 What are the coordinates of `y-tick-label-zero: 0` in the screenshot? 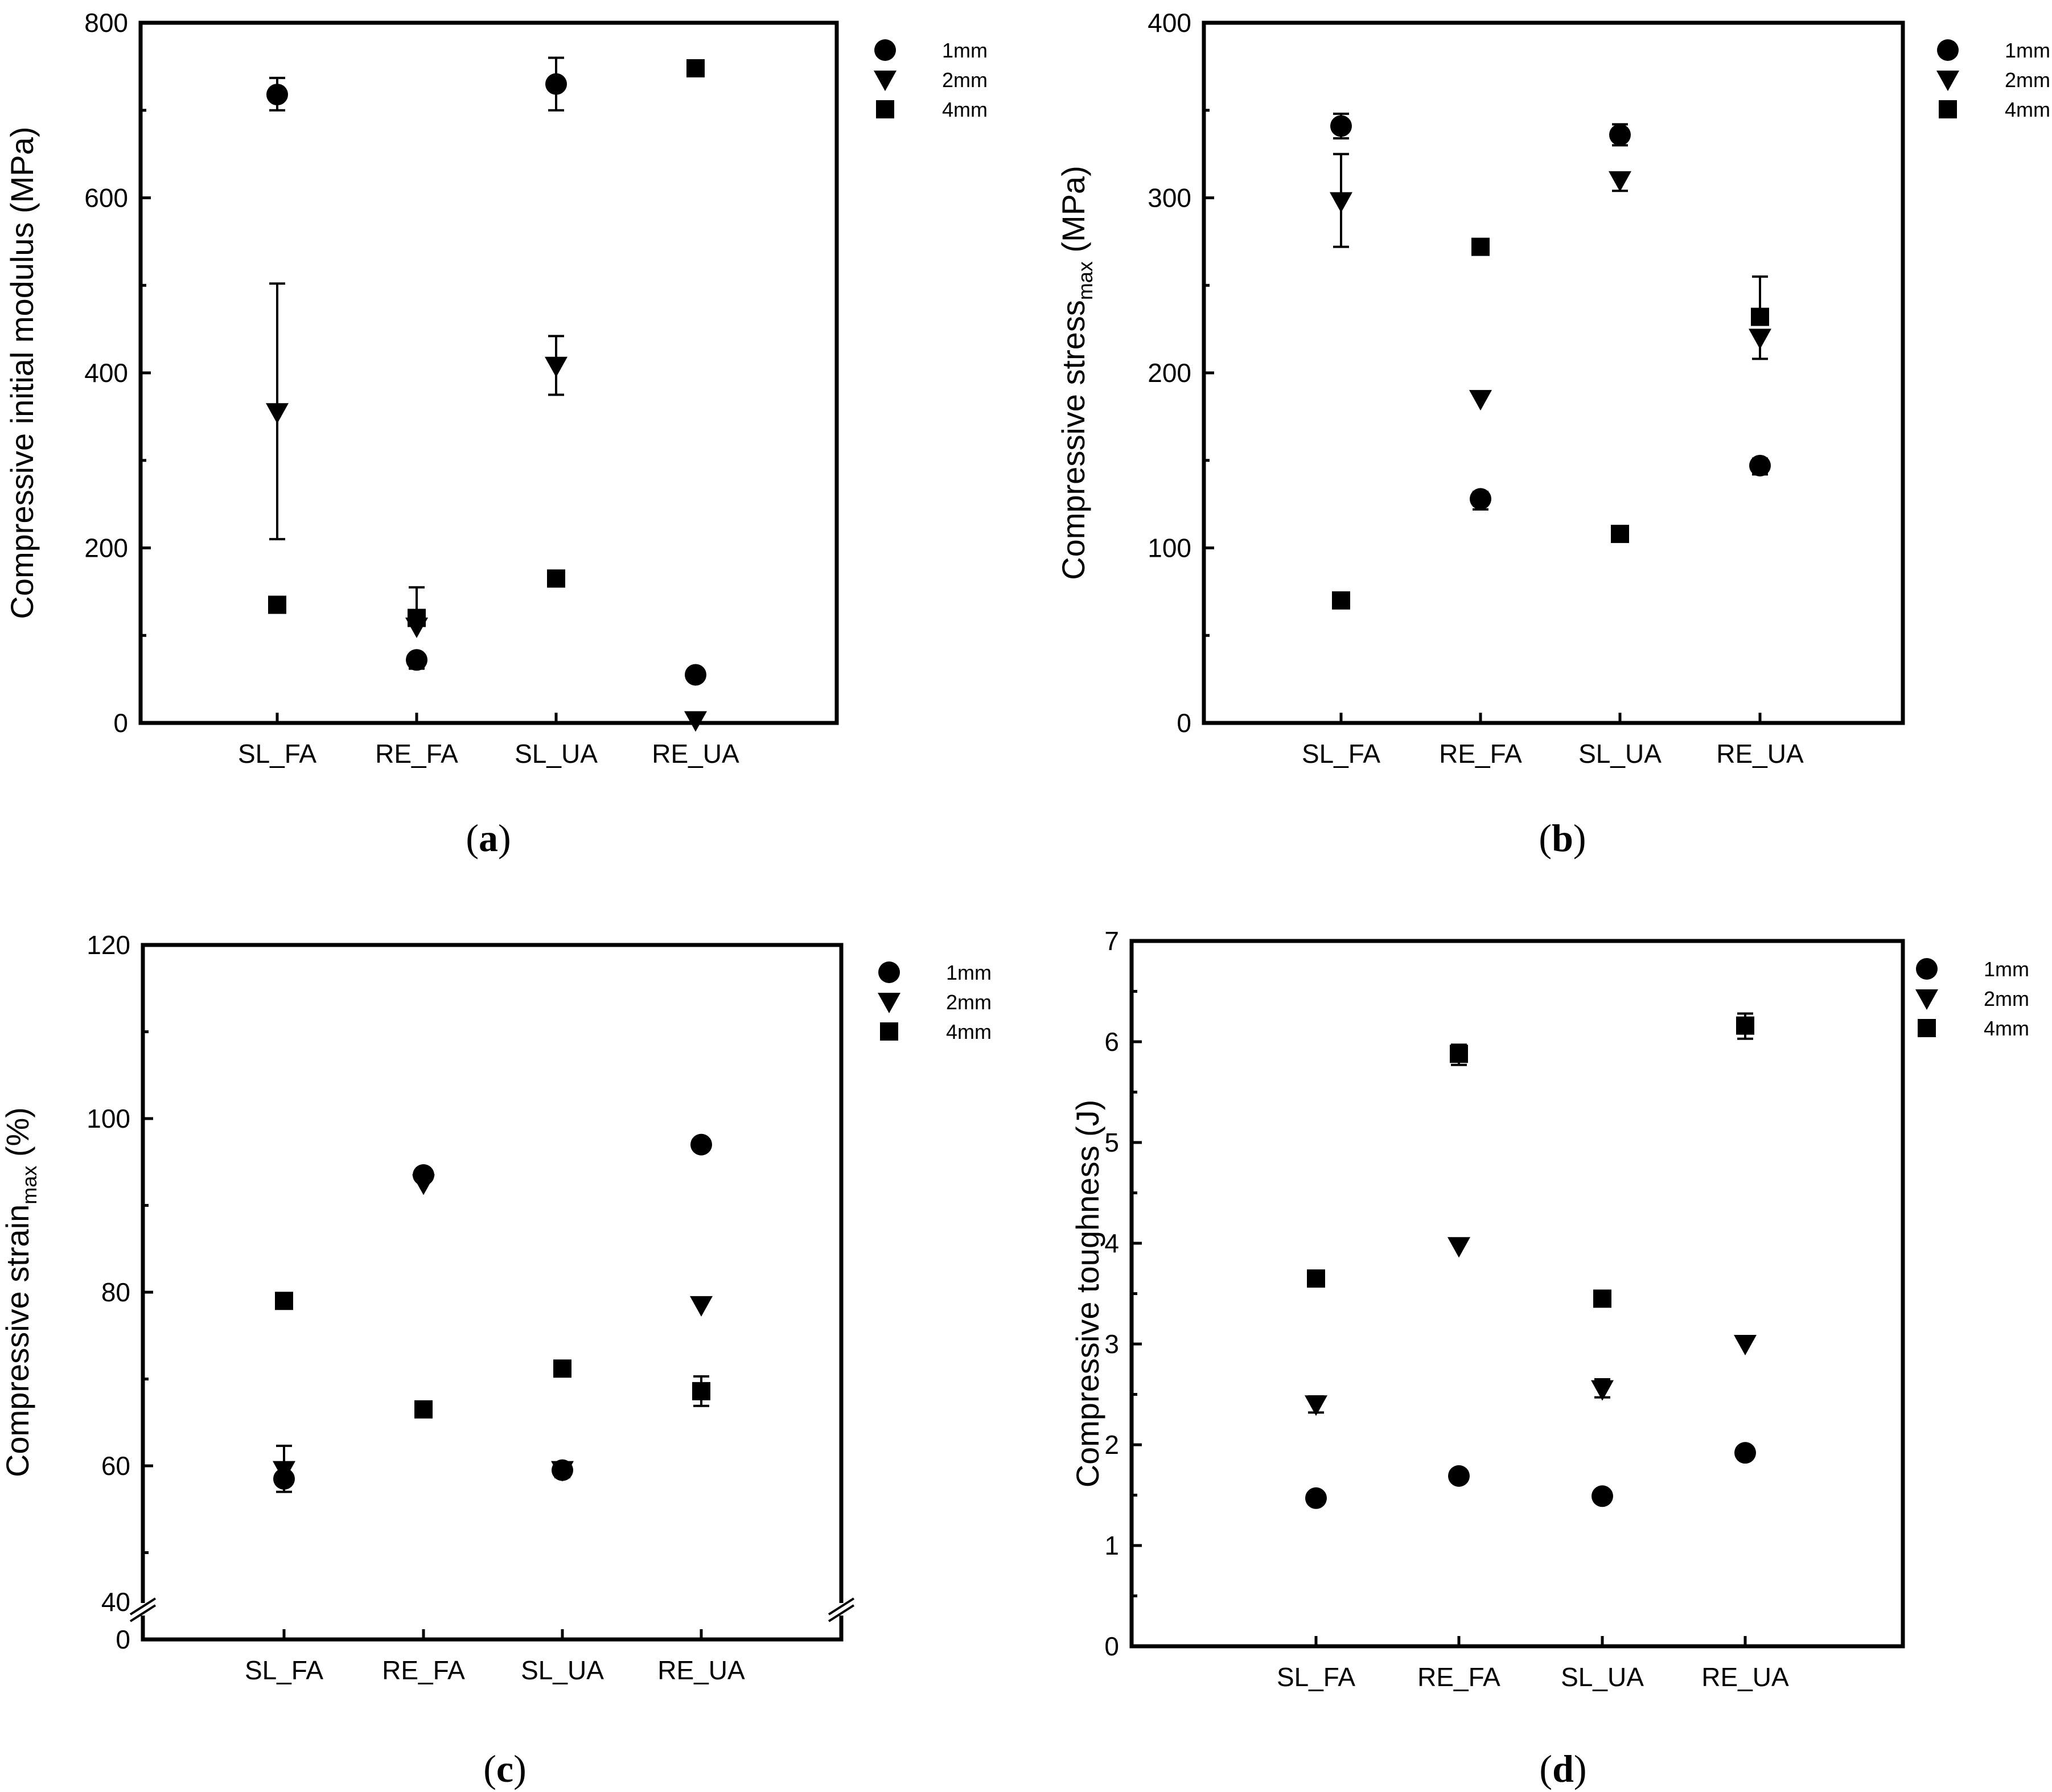 It's located at (123, 1639).